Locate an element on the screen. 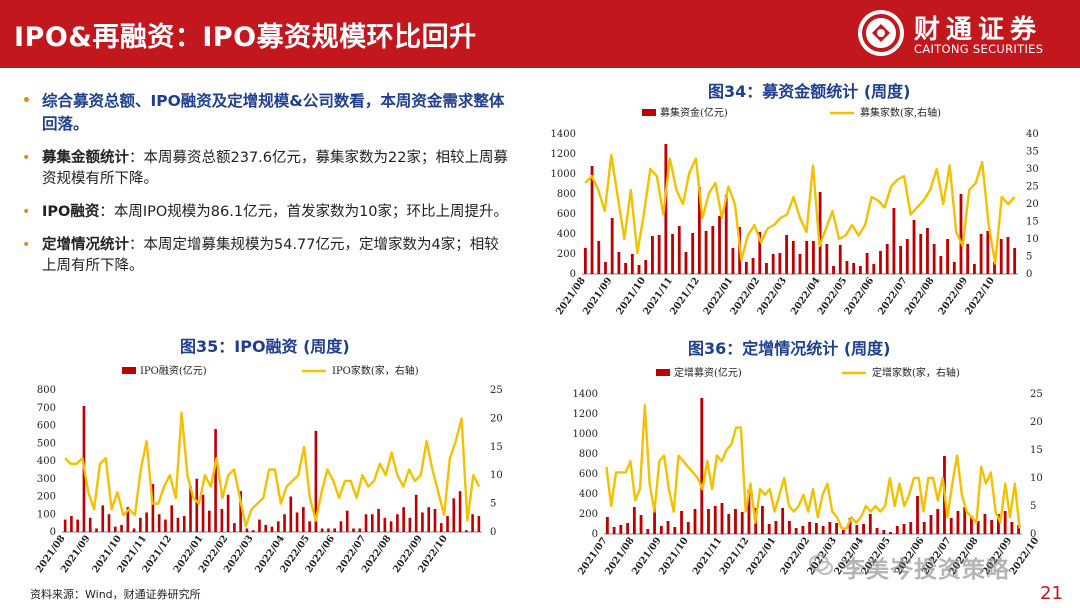  page-title: IPO&再融资：IPO募资规模环比回升 is located at coordinates (245, 37).